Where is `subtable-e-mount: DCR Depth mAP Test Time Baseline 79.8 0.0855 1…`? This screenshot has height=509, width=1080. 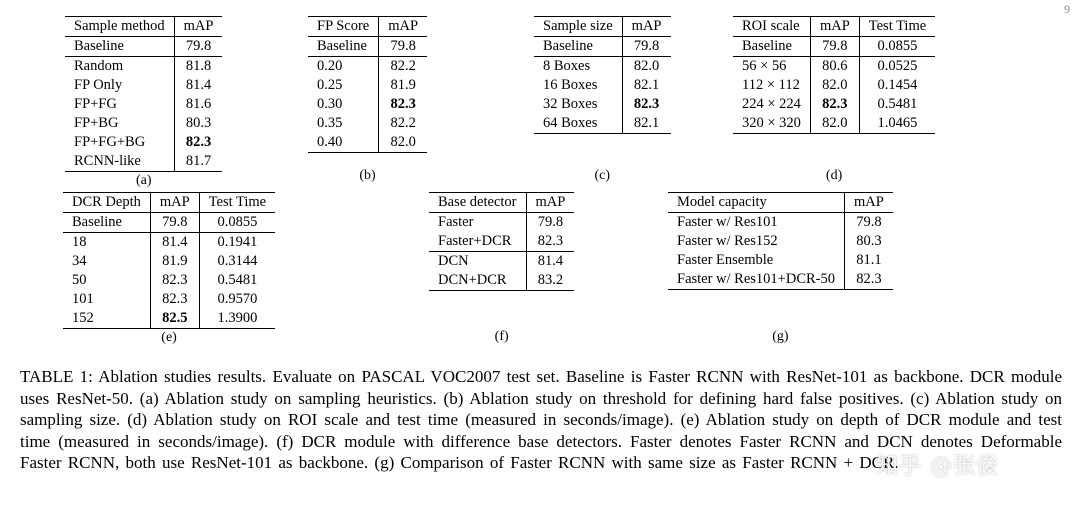 subtable-e-mount: DCR Depth mAP Test Time Baseline 79.8 0.0855 1… is located at coordinates (169, 260).